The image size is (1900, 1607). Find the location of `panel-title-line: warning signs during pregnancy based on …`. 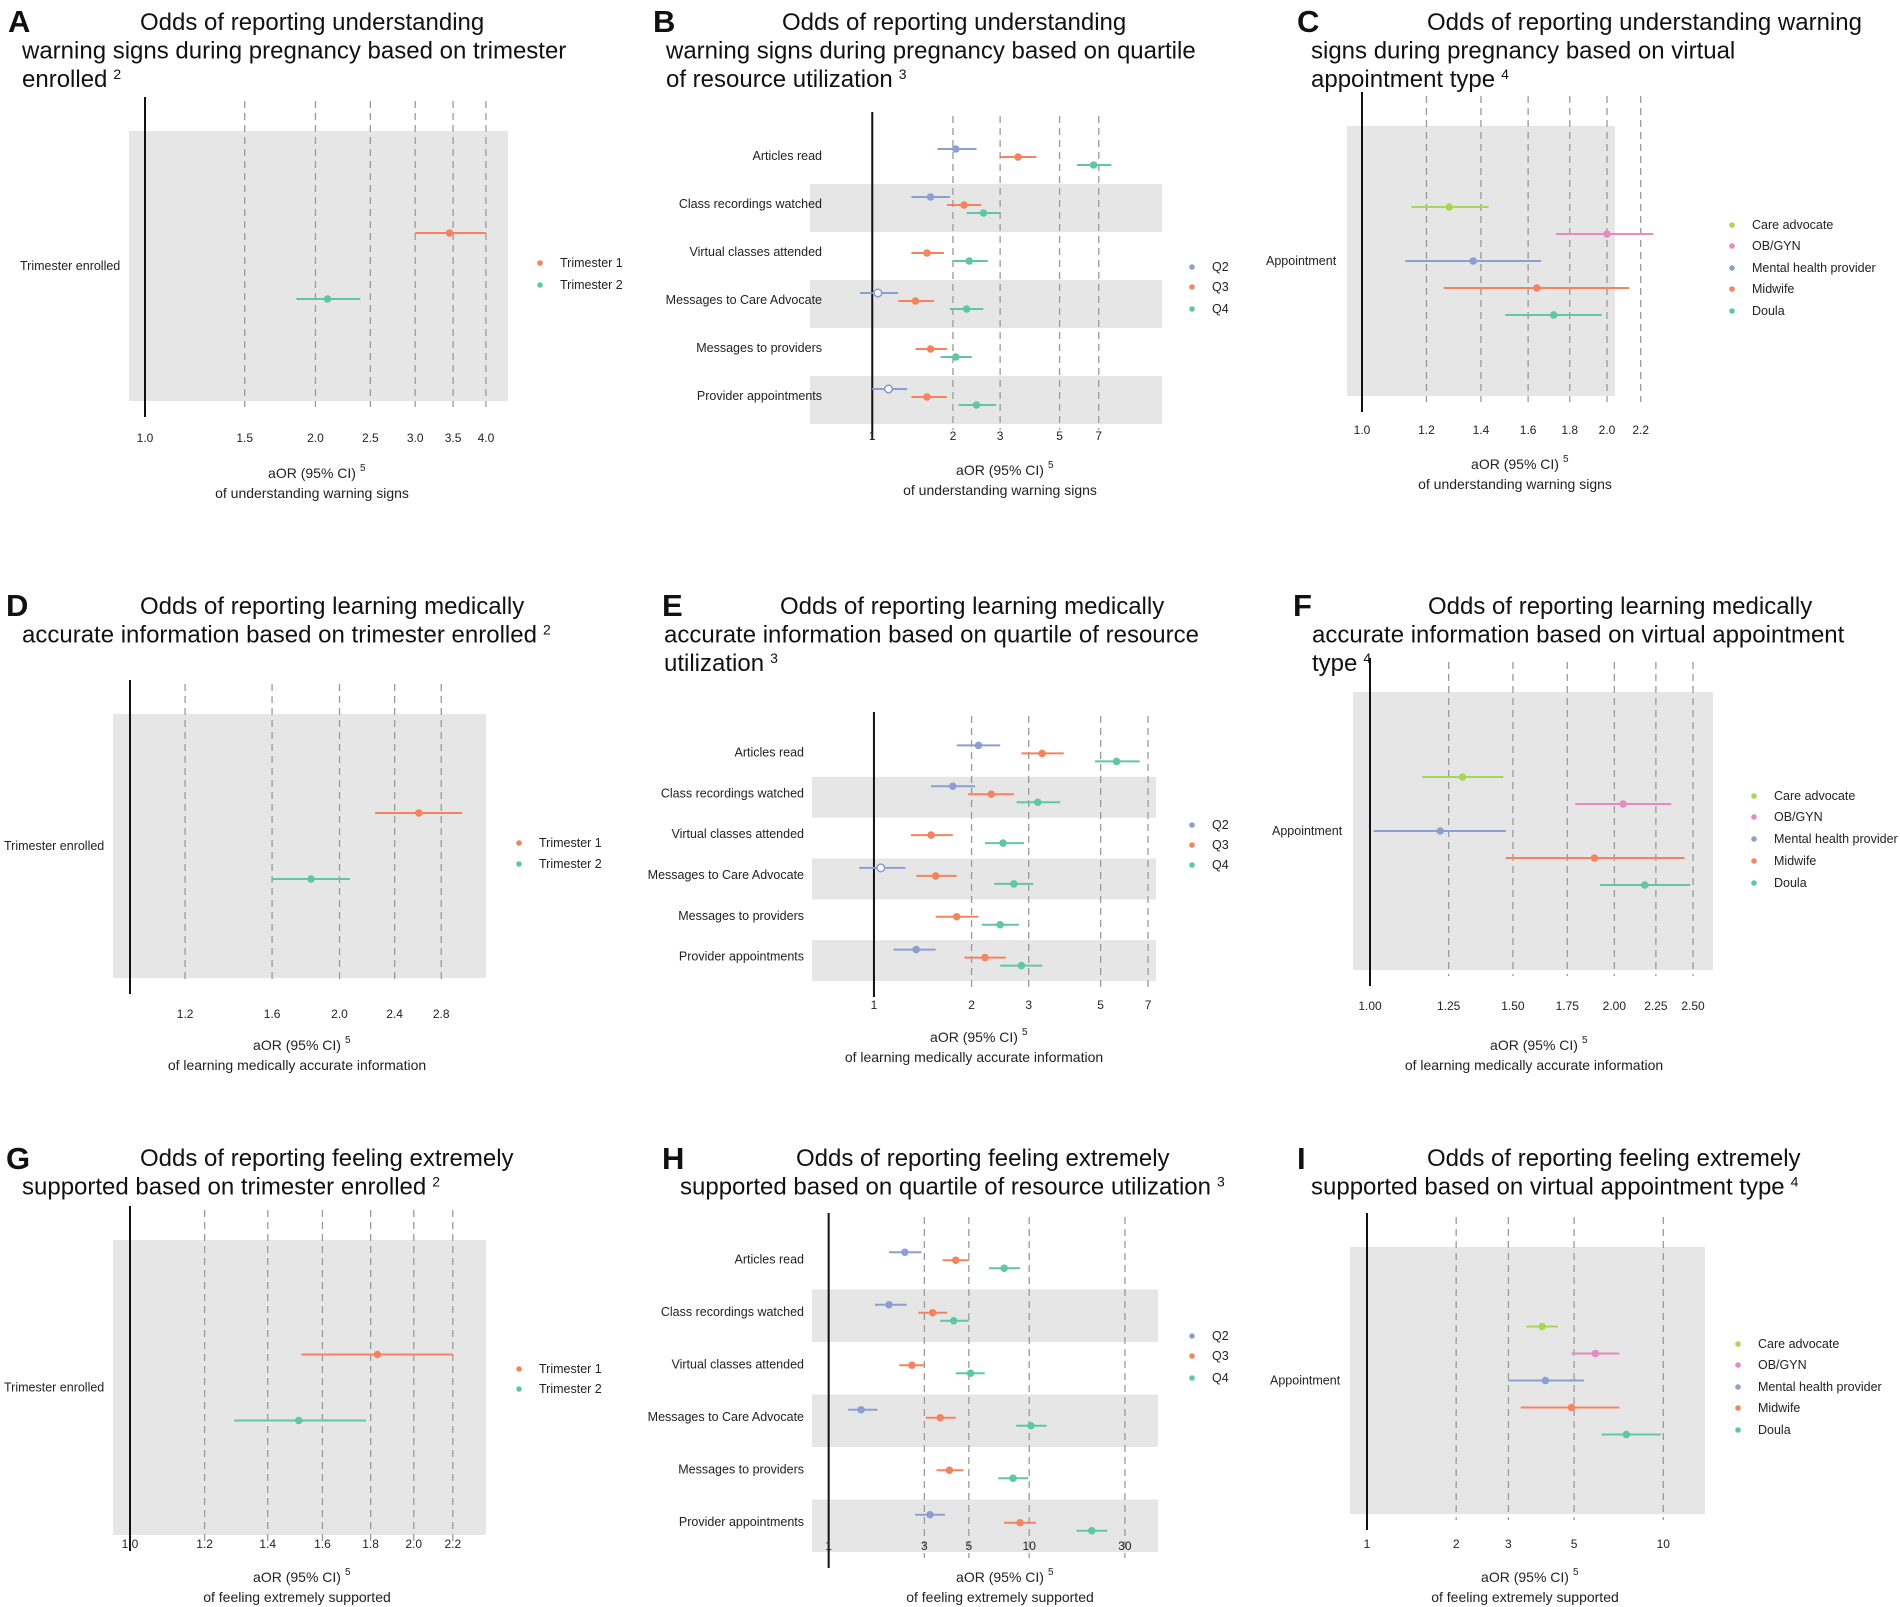

panel-title-line: warning signs during pregnancy based on … is located at coordinates (930, 51).